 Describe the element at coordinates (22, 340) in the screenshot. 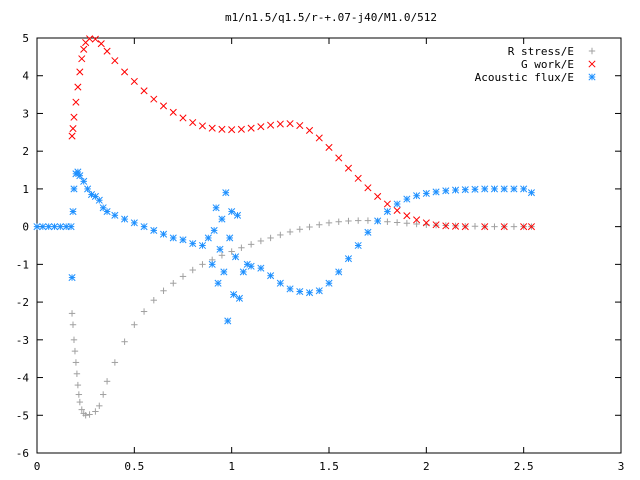

I see `y-tick-label: -3` at that location.